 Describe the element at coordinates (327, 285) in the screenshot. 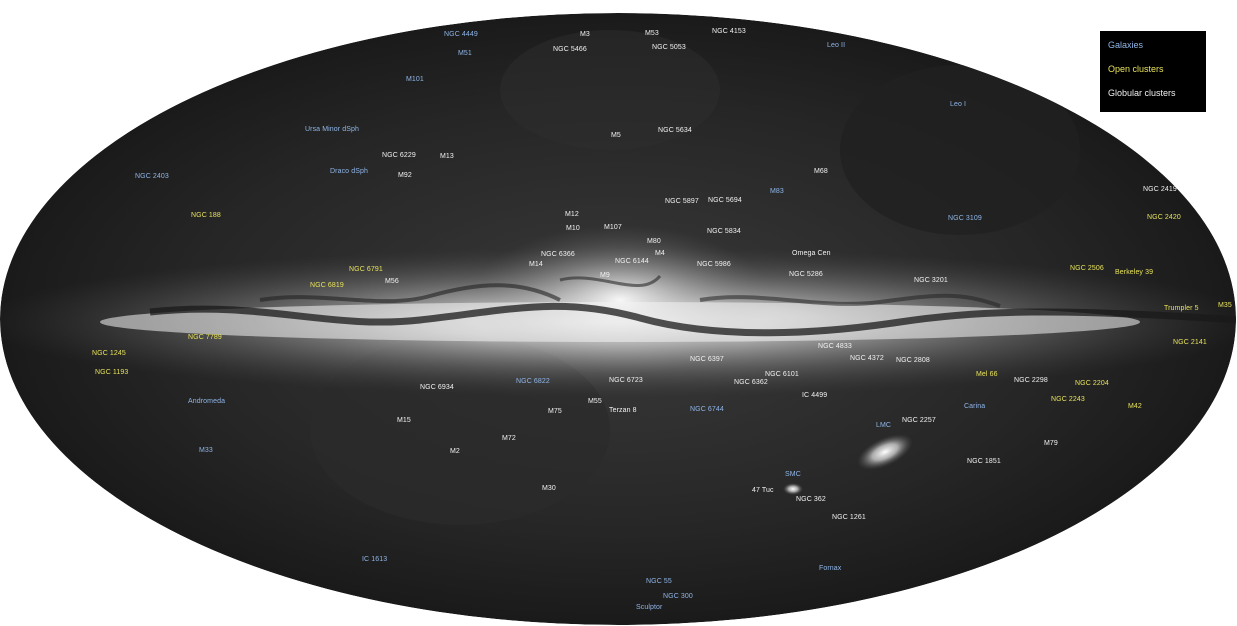

I see `label-ngc-6819: NGC 6819` at that location.